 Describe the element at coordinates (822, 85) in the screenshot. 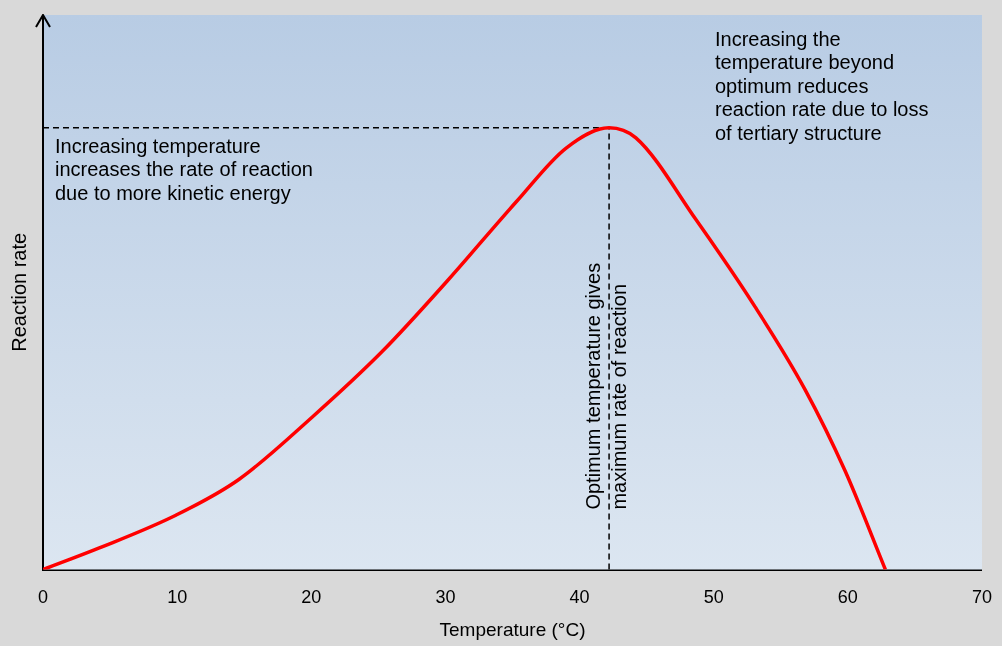

I see `annotation: Increasing the temperature beyond optimum reduces reaction rate due to loss of tertiary structure` at that location.